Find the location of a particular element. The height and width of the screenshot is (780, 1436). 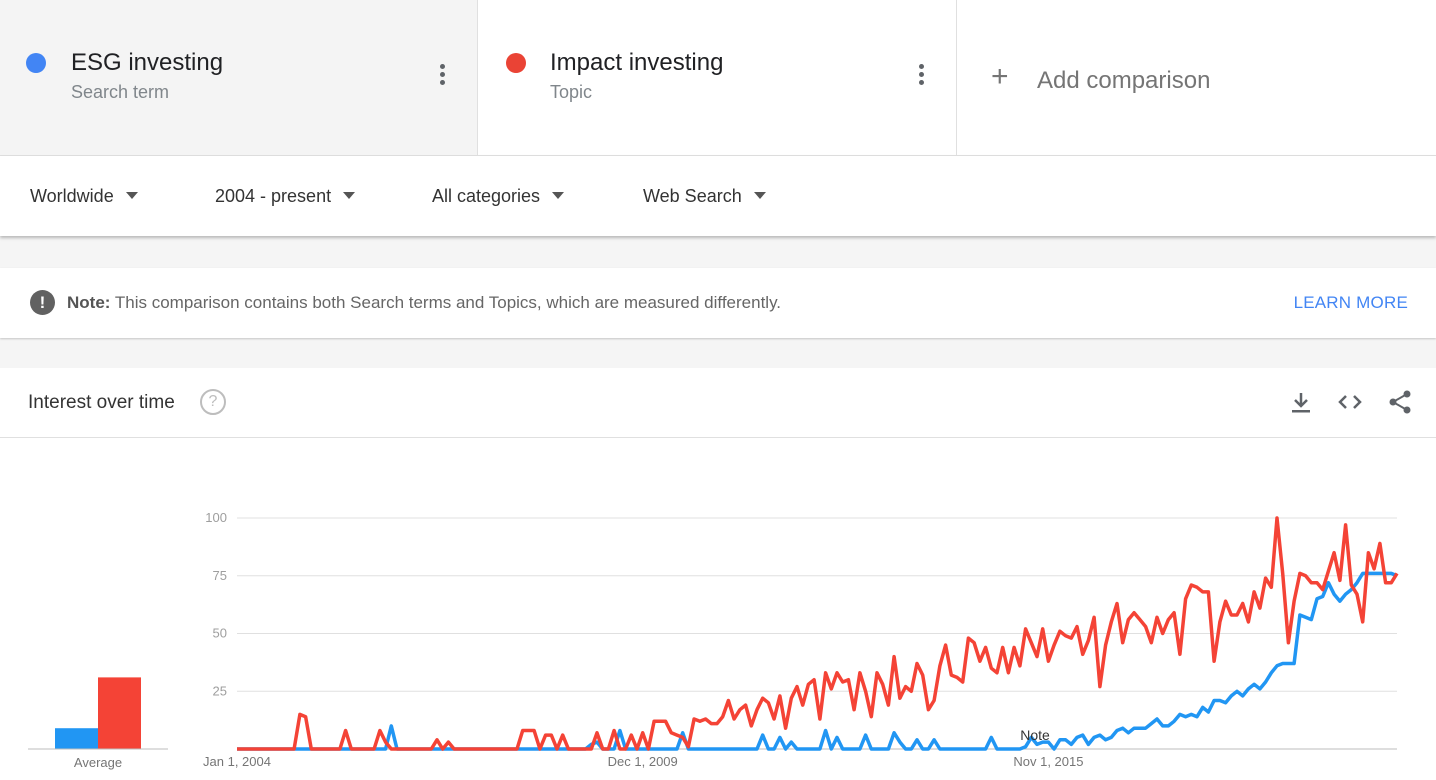

add-comparison-label: Add comparison is located at coordinates (1124, 80).